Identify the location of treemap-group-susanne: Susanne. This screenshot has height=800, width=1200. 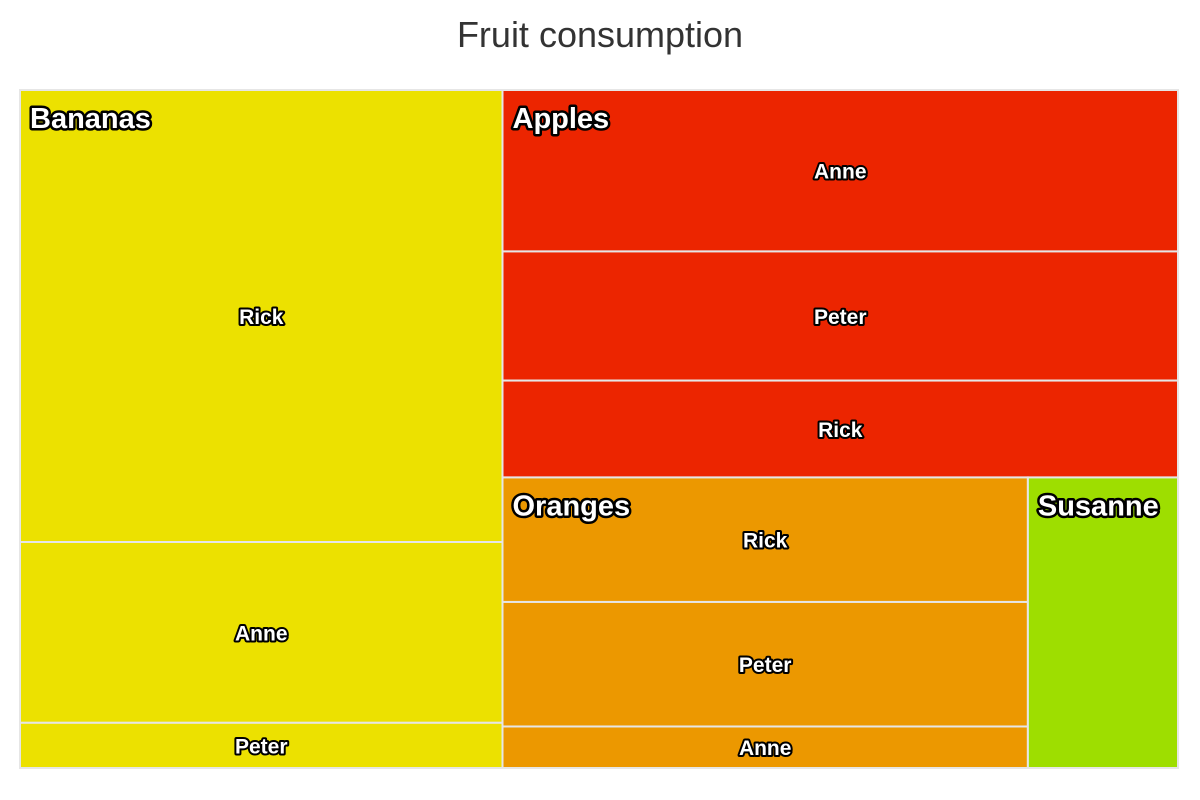
(1103, 622).